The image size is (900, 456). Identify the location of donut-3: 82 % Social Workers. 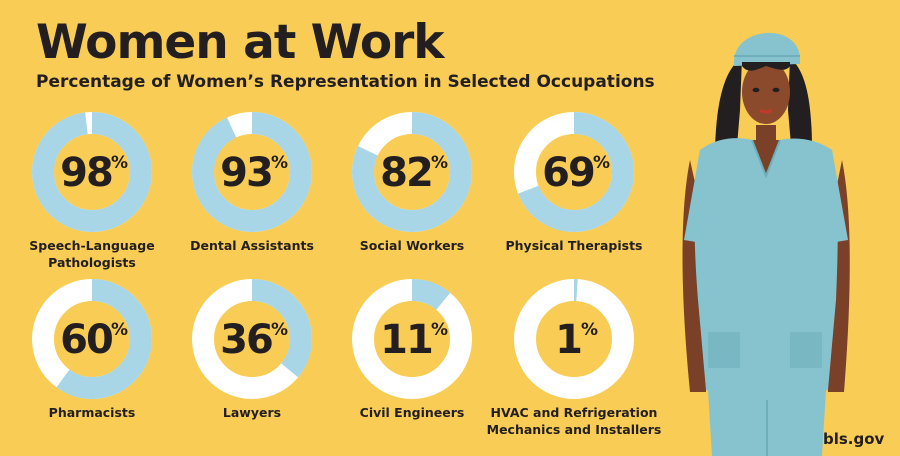
(412, 182).